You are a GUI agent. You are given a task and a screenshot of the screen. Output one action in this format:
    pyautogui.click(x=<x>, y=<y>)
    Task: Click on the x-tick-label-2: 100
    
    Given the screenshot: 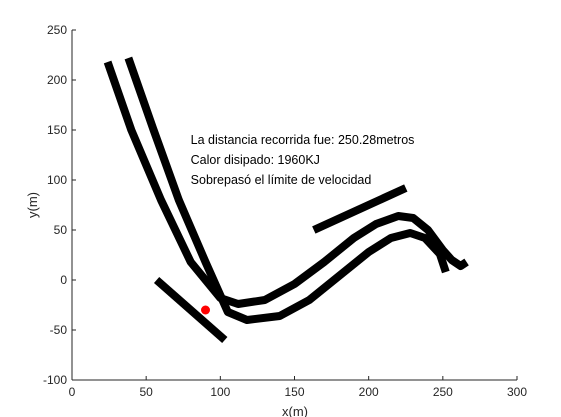 What is the action you would take?
    pyautogui.click(x=220, y=392)
    